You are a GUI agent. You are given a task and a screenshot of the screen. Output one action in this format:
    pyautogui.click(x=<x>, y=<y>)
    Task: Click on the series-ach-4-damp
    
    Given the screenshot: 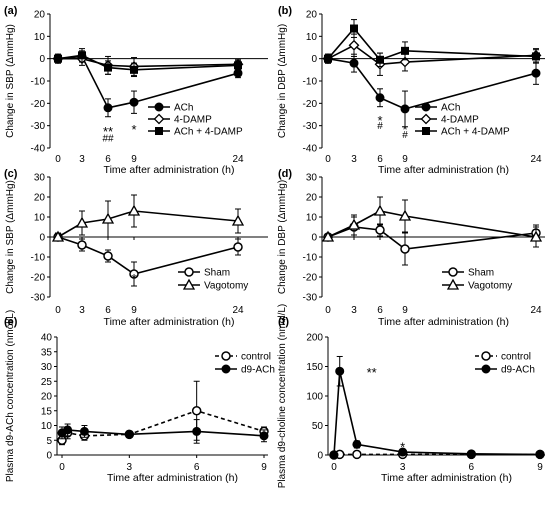 What is the action you would take?
    pyautogui.click(x=432, y=43)
    